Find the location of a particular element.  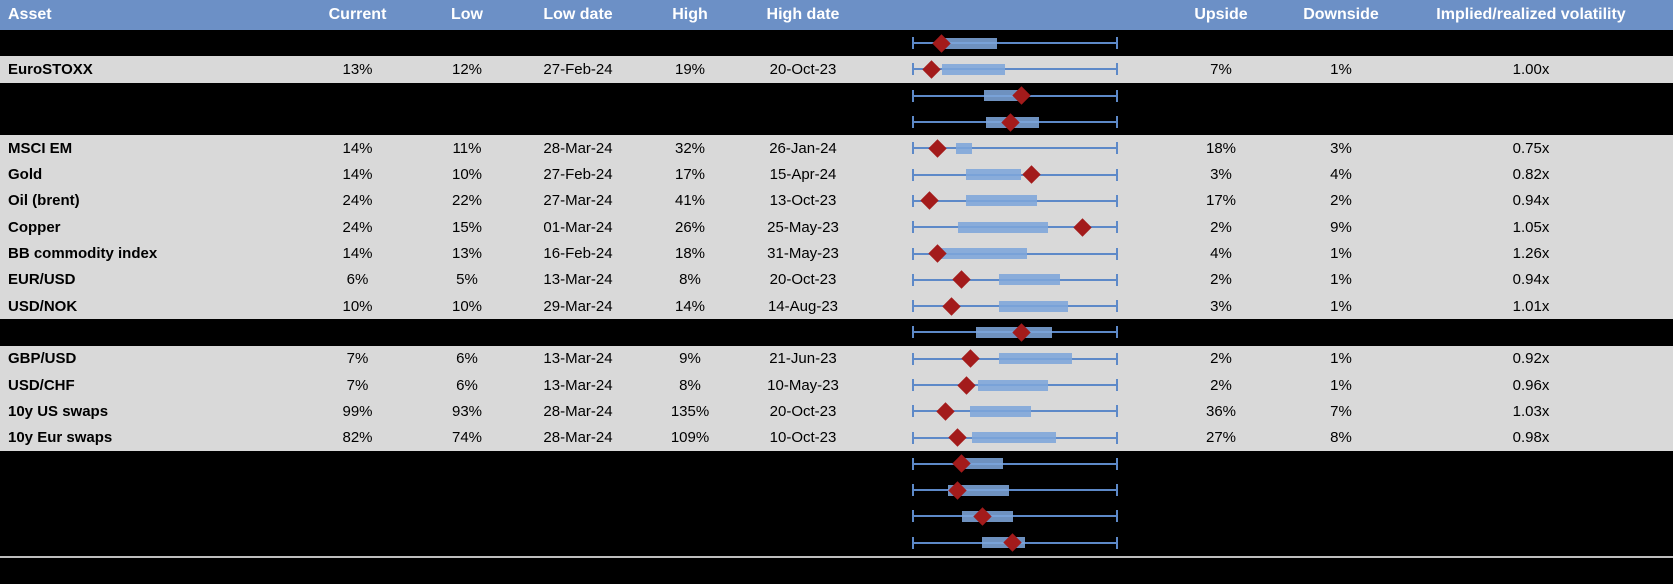

asset-cell: GBP/USD is located at coordinates (42, 359).